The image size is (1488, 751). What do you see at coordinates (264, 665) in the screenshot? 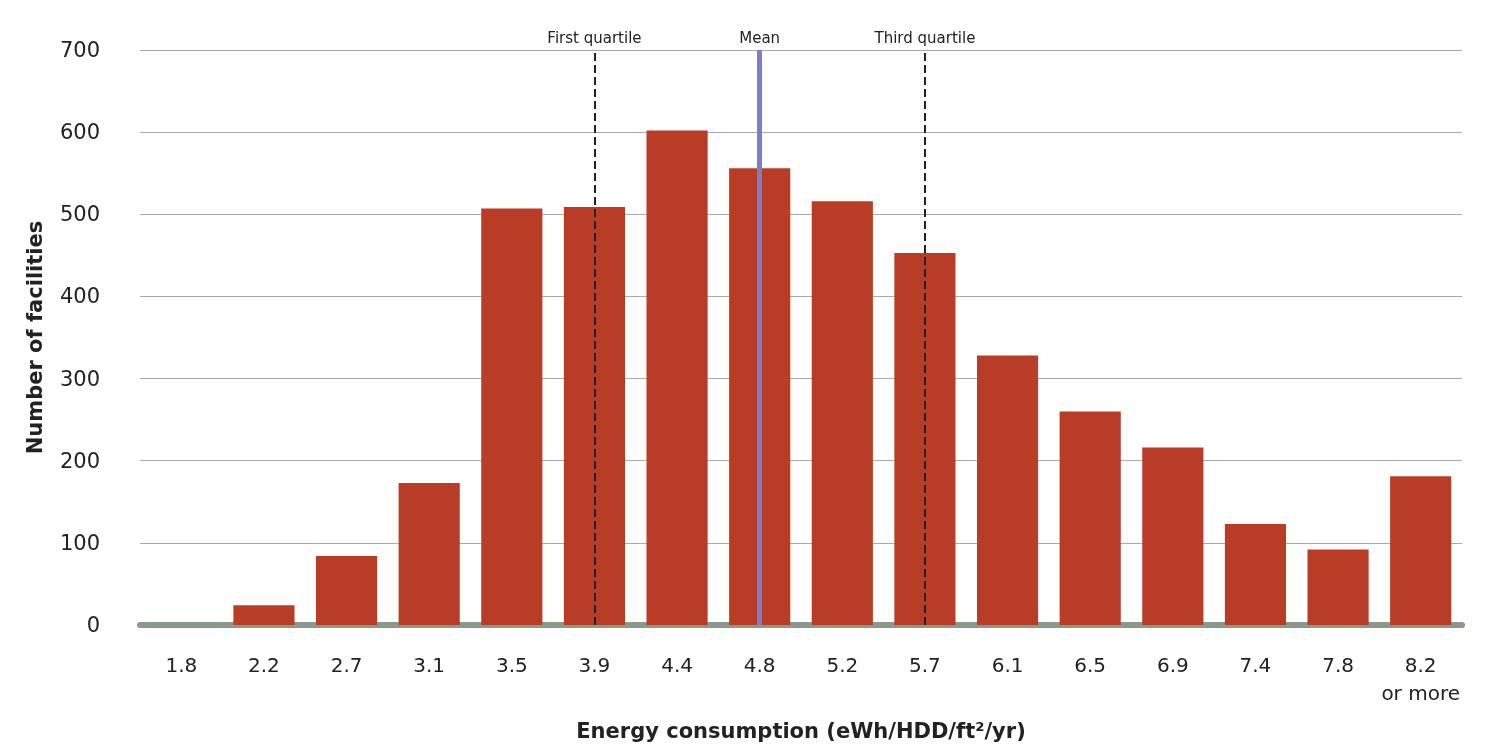
I see `x-tick-label: 2.2` at bounding box center [264, 665].